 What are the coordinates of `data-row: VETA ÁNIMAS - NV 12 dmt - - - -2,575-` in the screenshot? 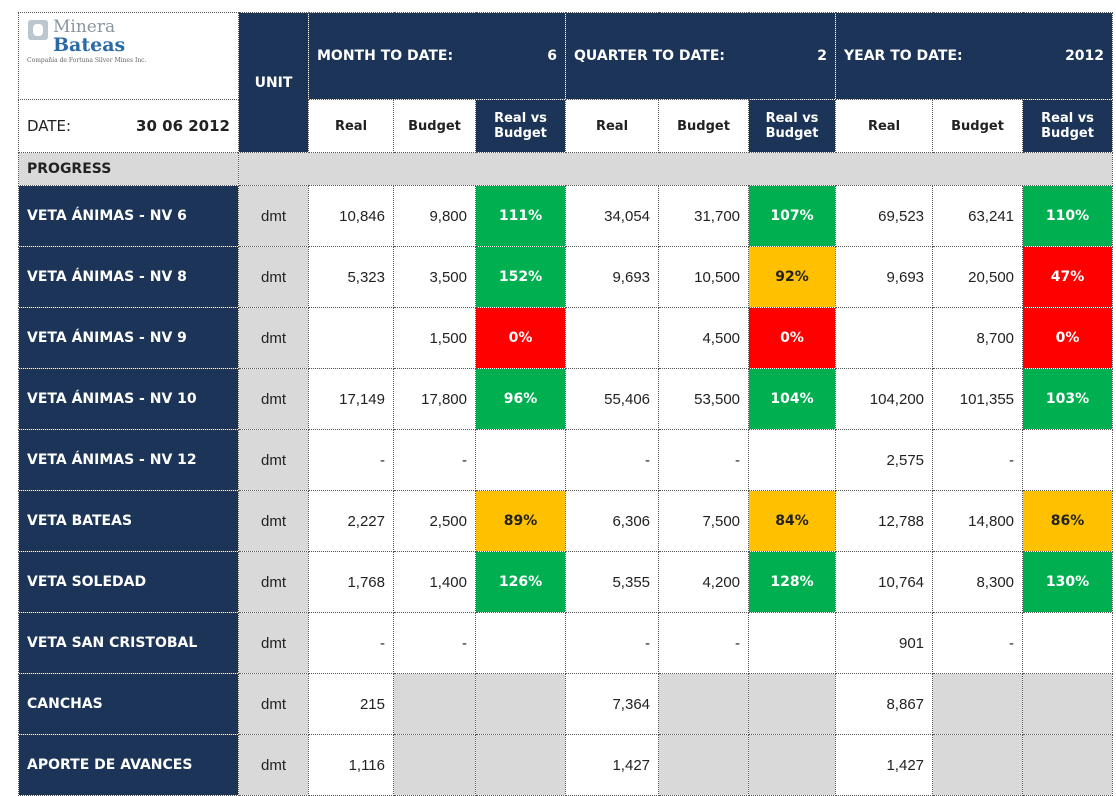 It's located at (566, 460).